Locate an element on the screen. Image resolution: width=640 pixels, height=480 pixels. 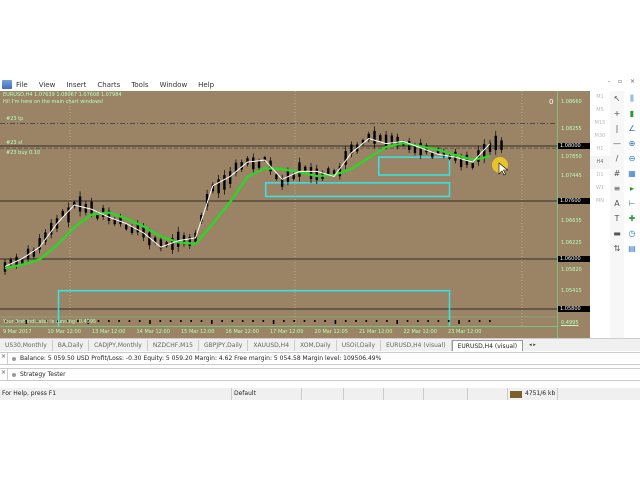
chart-tab: BA,Daily is located at coordinates (71, 345).